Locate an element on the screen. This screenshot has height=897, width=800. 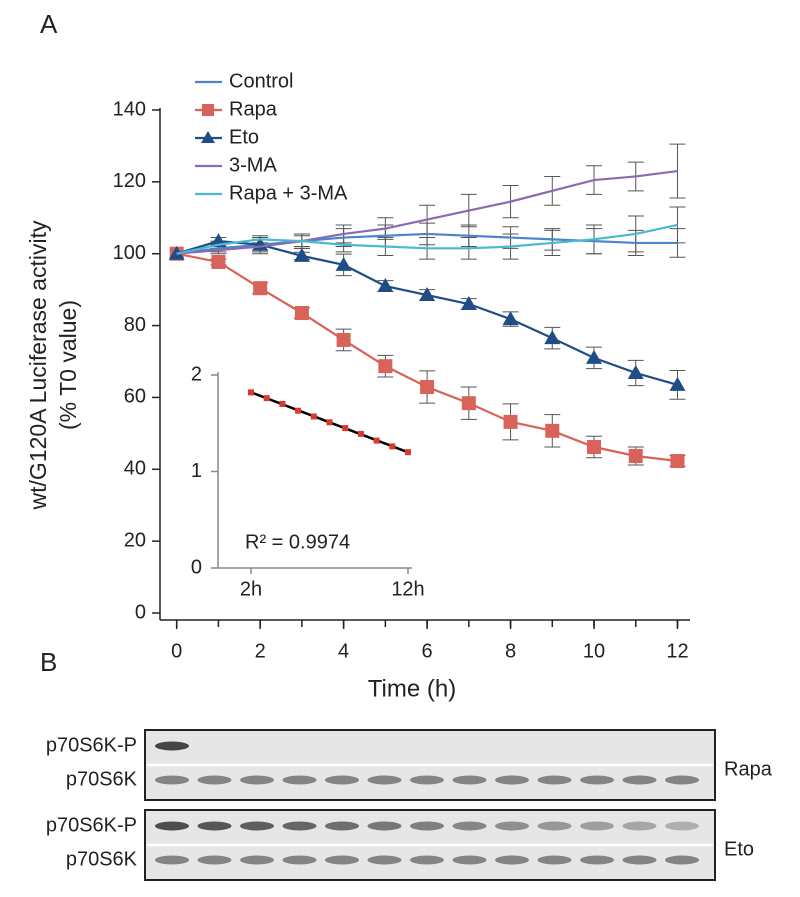
y-tick-label: 20 is located at coordinates (135, 540).